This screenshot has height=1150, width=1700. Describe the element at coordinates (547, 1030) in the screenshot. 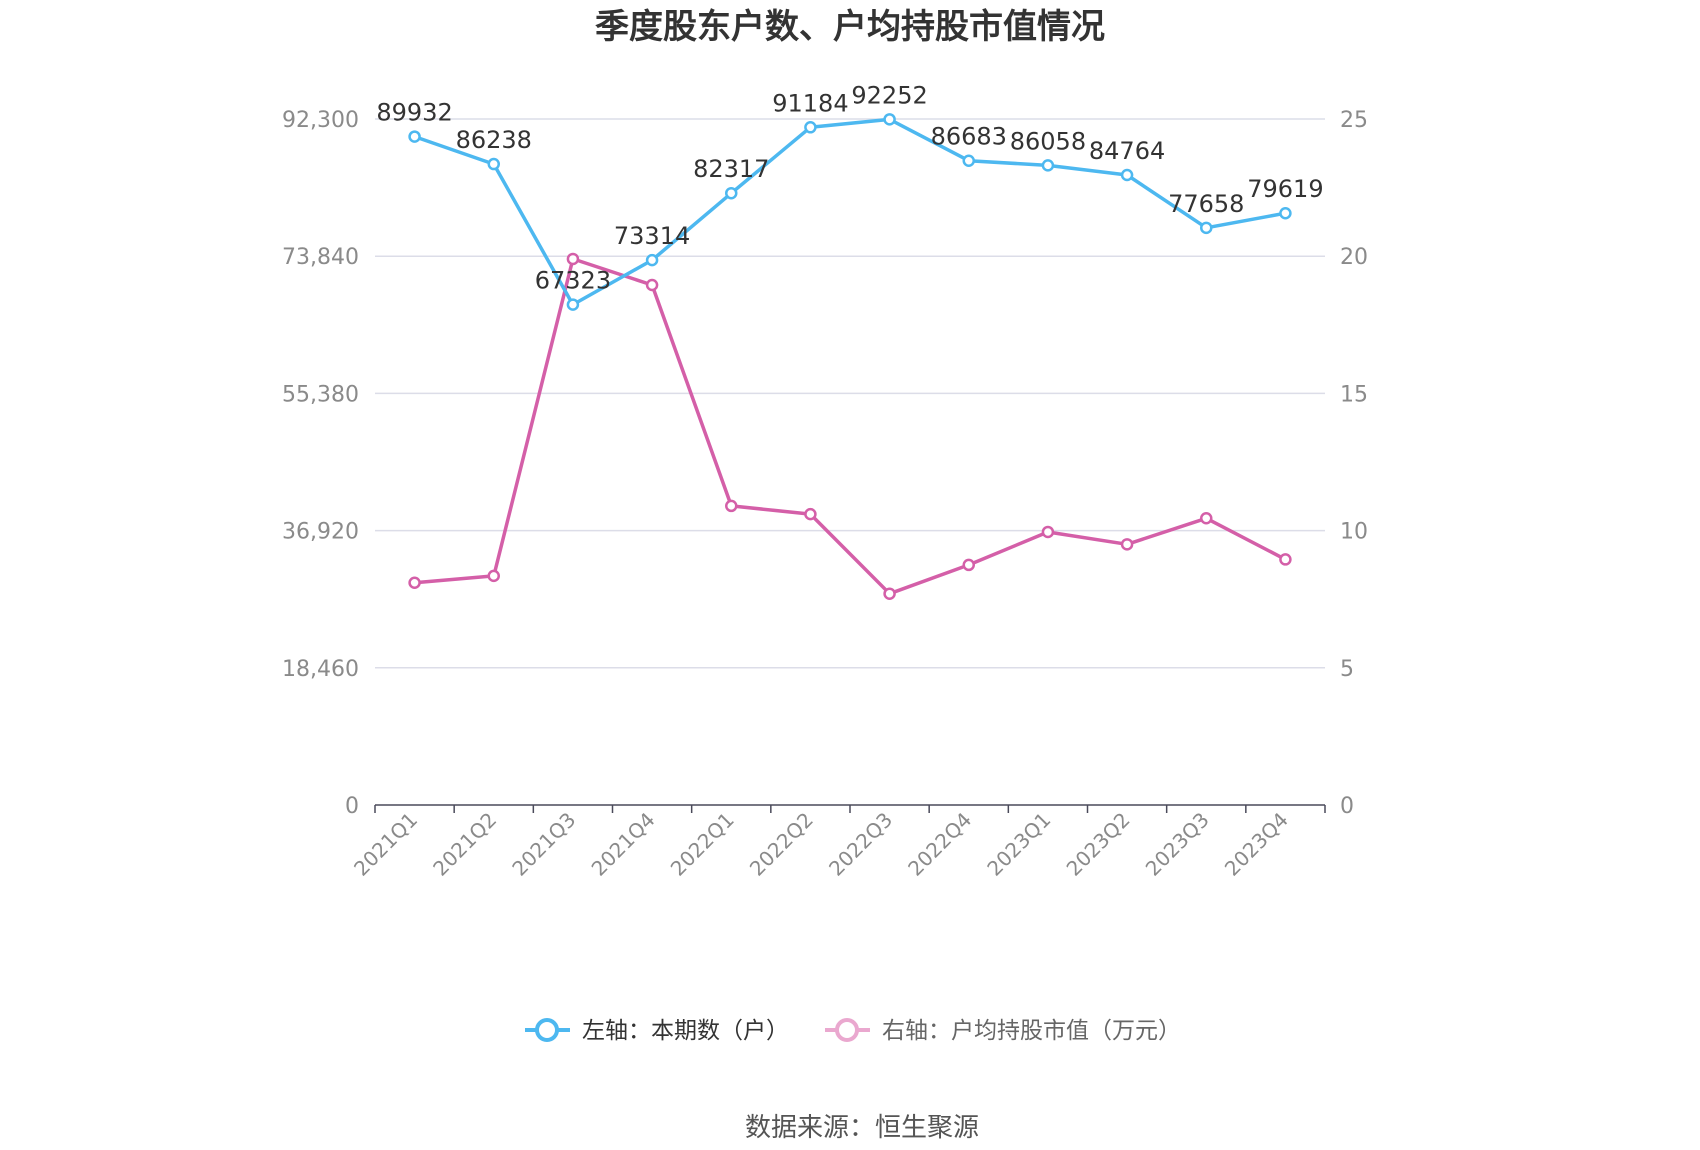

I see `legend-marker-circle-left` at that location.